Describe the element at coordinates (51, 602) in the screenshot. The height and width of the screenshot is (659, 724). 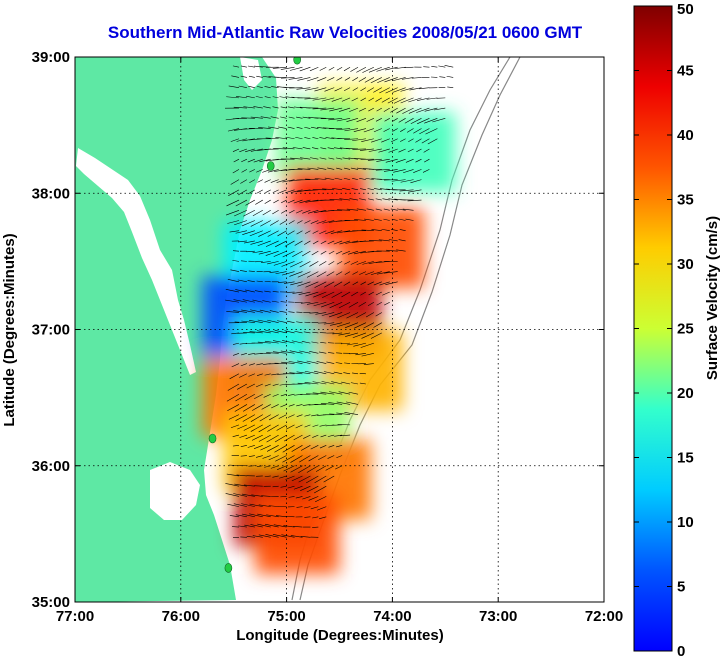
I see `y-tick-label: 35:00` at that location.